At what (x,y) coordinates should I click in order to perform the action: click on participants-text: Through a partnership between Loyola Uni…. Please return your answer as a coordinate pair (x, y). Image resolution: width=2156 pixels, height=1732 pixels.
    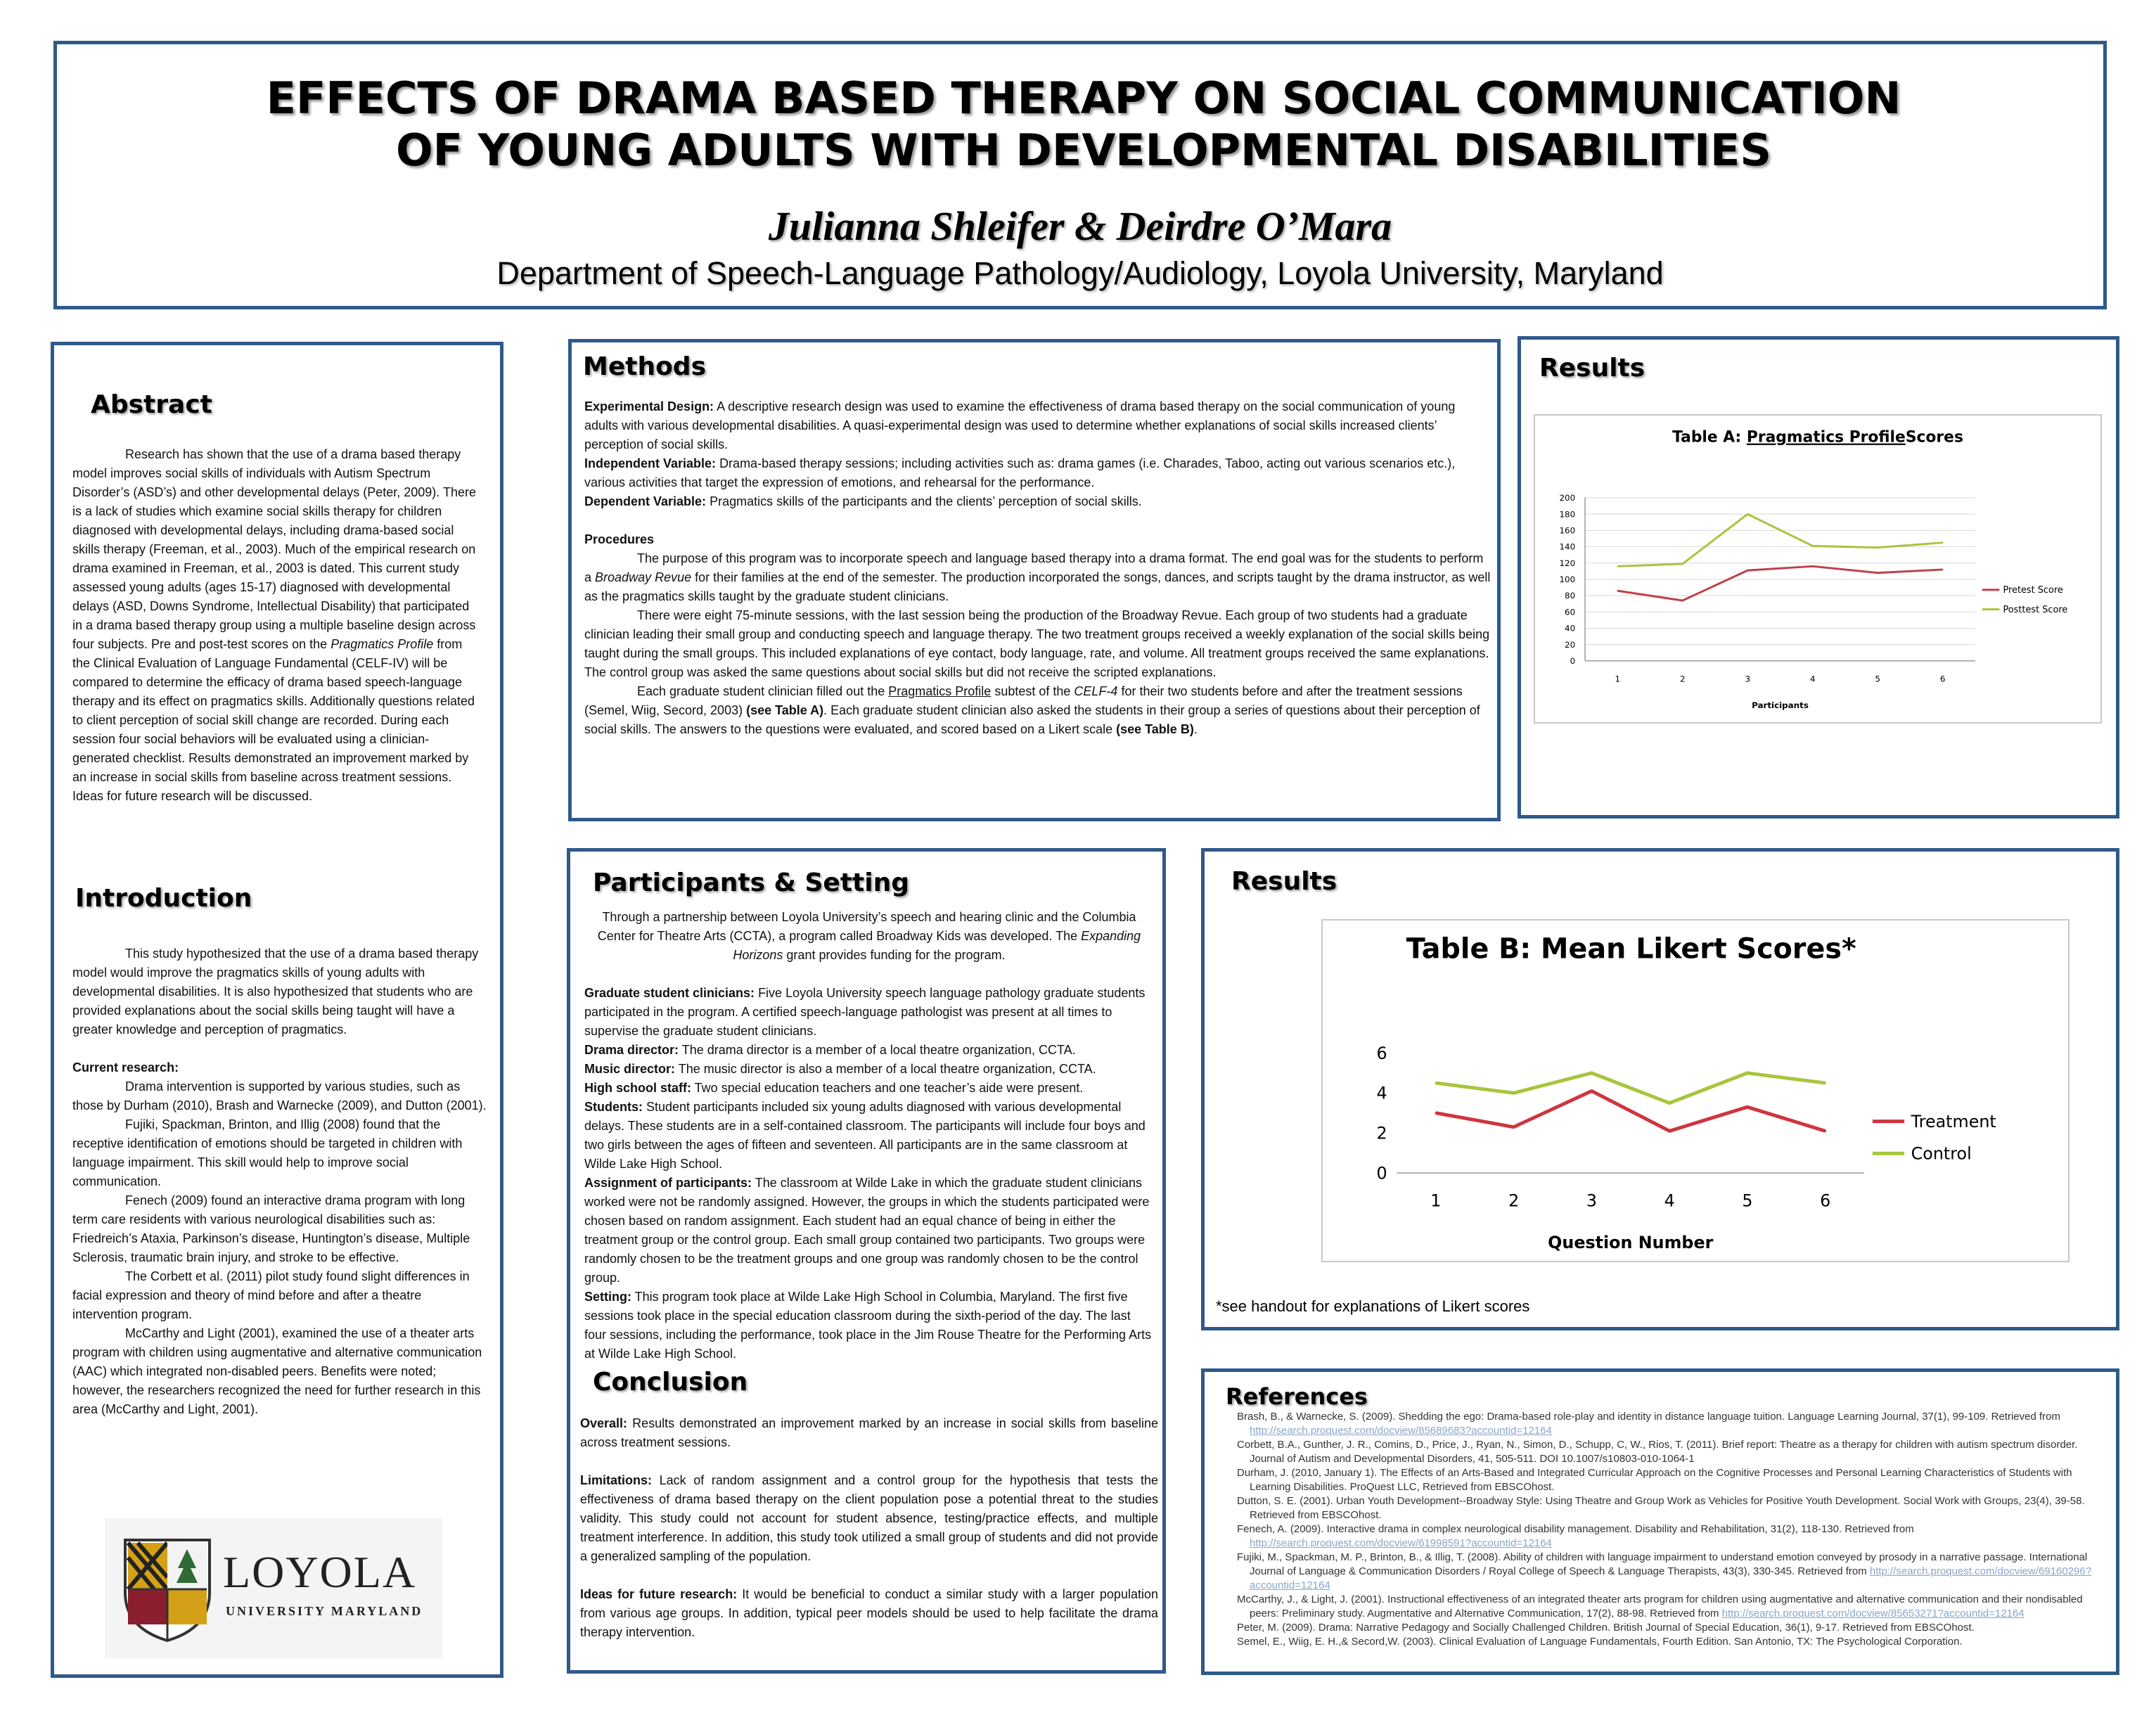
    Looking at the image, I should click on (869, 1136).